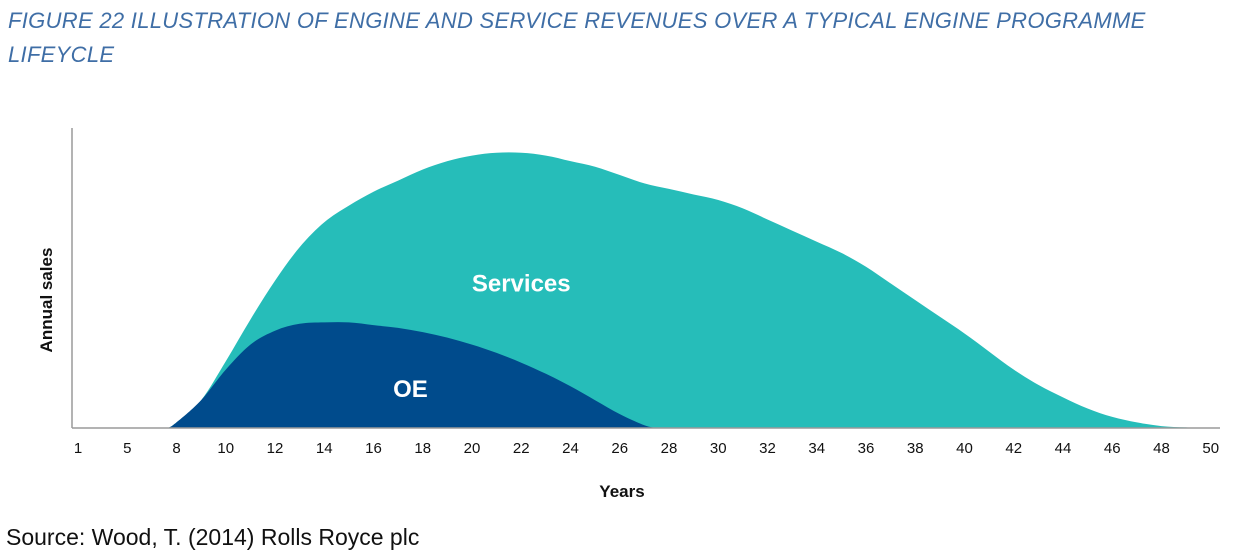  Describe the element at coordinates (275, 448) in the screenshot. I see `x-tick-label: 12` at that location.